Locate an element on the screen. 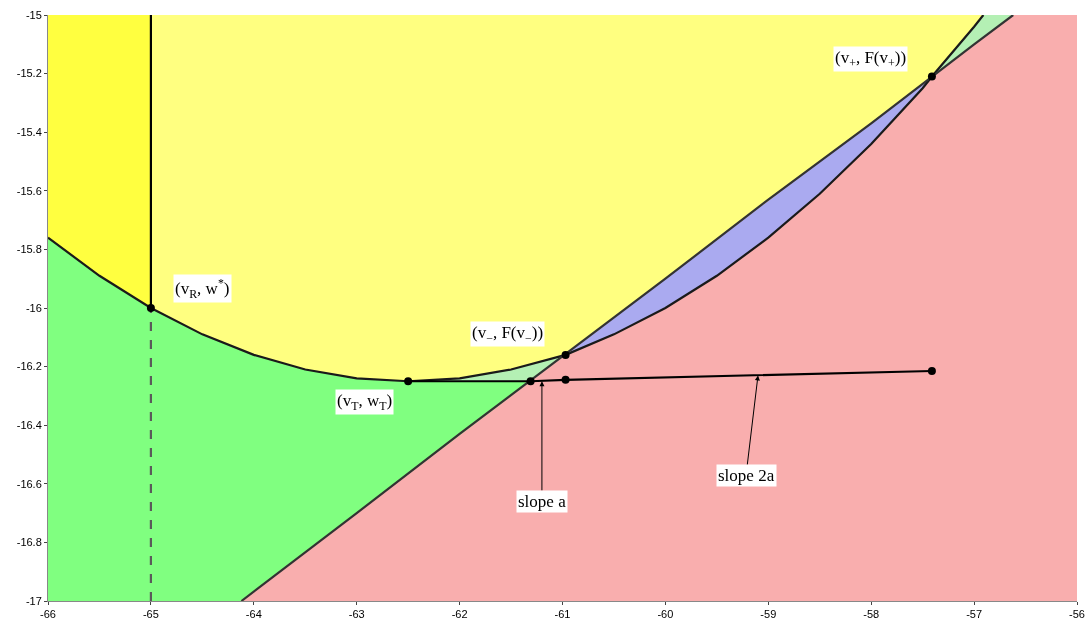 The image size is (1091, 625). y-tick-label: -15.4 is located at coordinates (29, 132).